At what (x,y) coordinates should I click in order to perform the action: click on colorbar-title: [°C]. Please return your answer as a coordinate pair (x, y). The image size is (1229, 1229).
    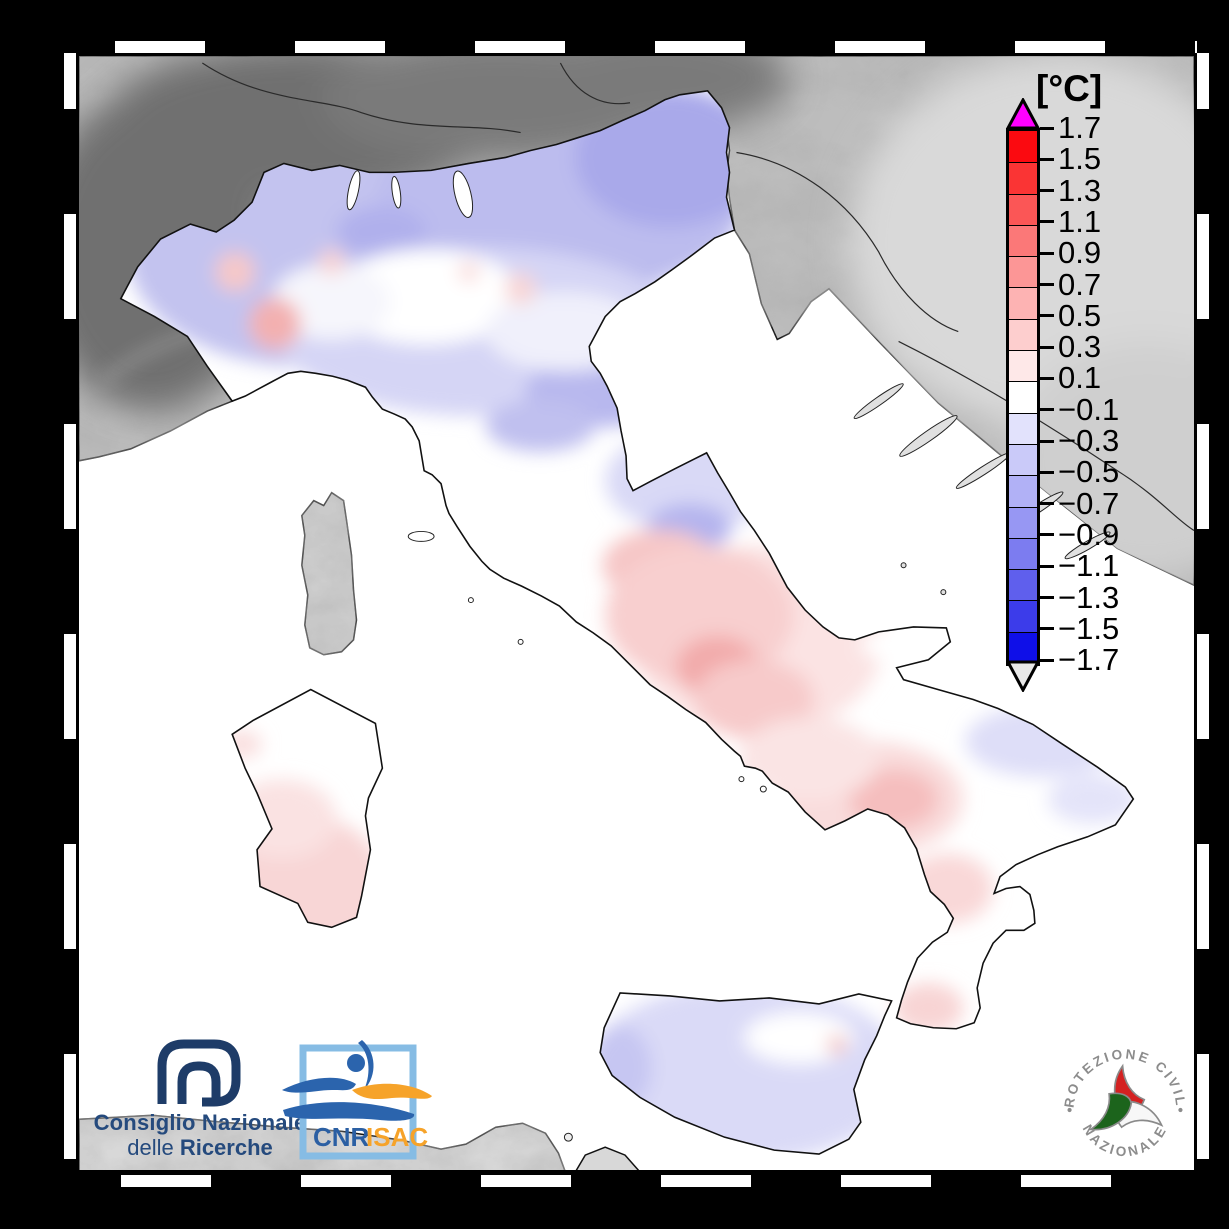
    Looking at the image, I should click on (1069, 88).